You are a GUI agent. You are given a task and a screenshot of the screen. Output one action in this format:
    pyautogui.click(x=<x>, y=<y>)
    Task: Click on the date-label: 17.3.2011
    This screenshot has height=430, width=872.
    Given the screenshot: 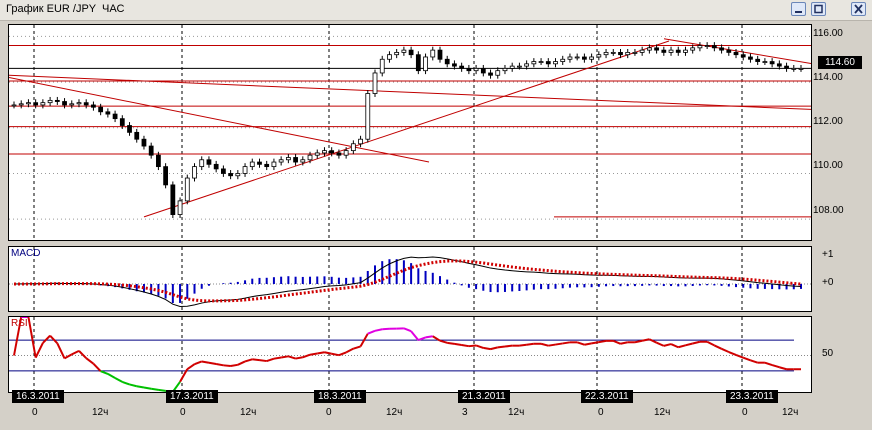 What is the action you would take?
    pyautogui.click(x=192, y=396)
    